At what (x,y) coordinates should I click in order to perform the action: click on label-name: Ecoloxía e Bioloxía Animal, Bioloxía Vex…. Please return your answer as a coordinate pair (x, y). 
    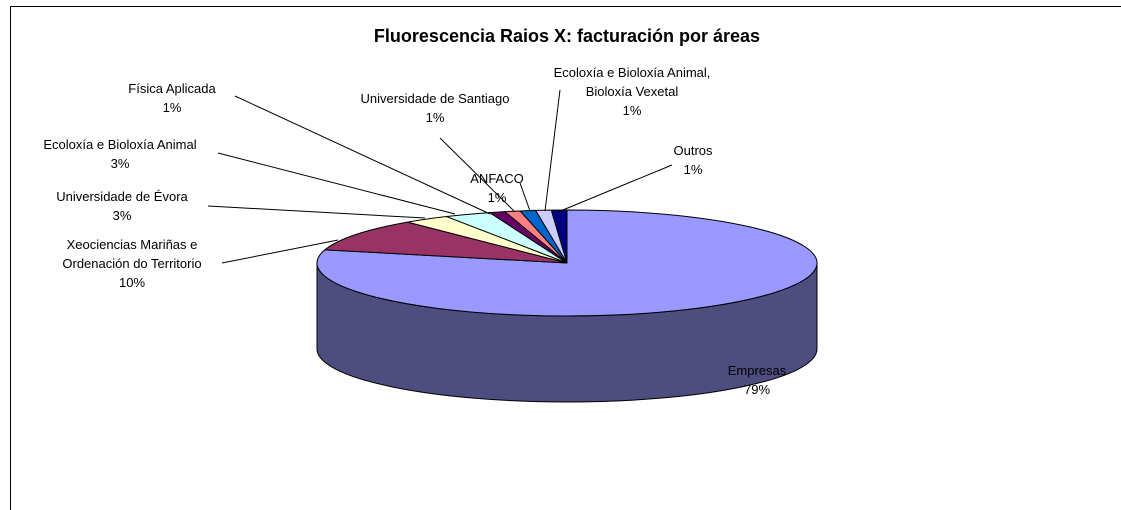
    Looking at the image, I should click on (632, 82).